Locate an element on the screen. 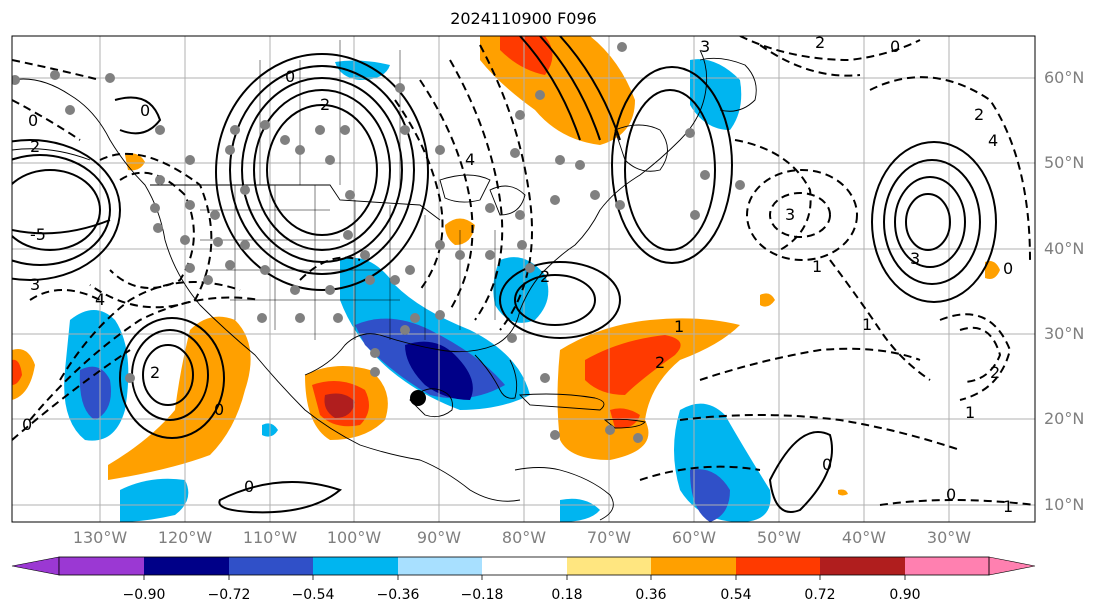  map-title: 2024110900 F096 is located at coordinates (523, 18).